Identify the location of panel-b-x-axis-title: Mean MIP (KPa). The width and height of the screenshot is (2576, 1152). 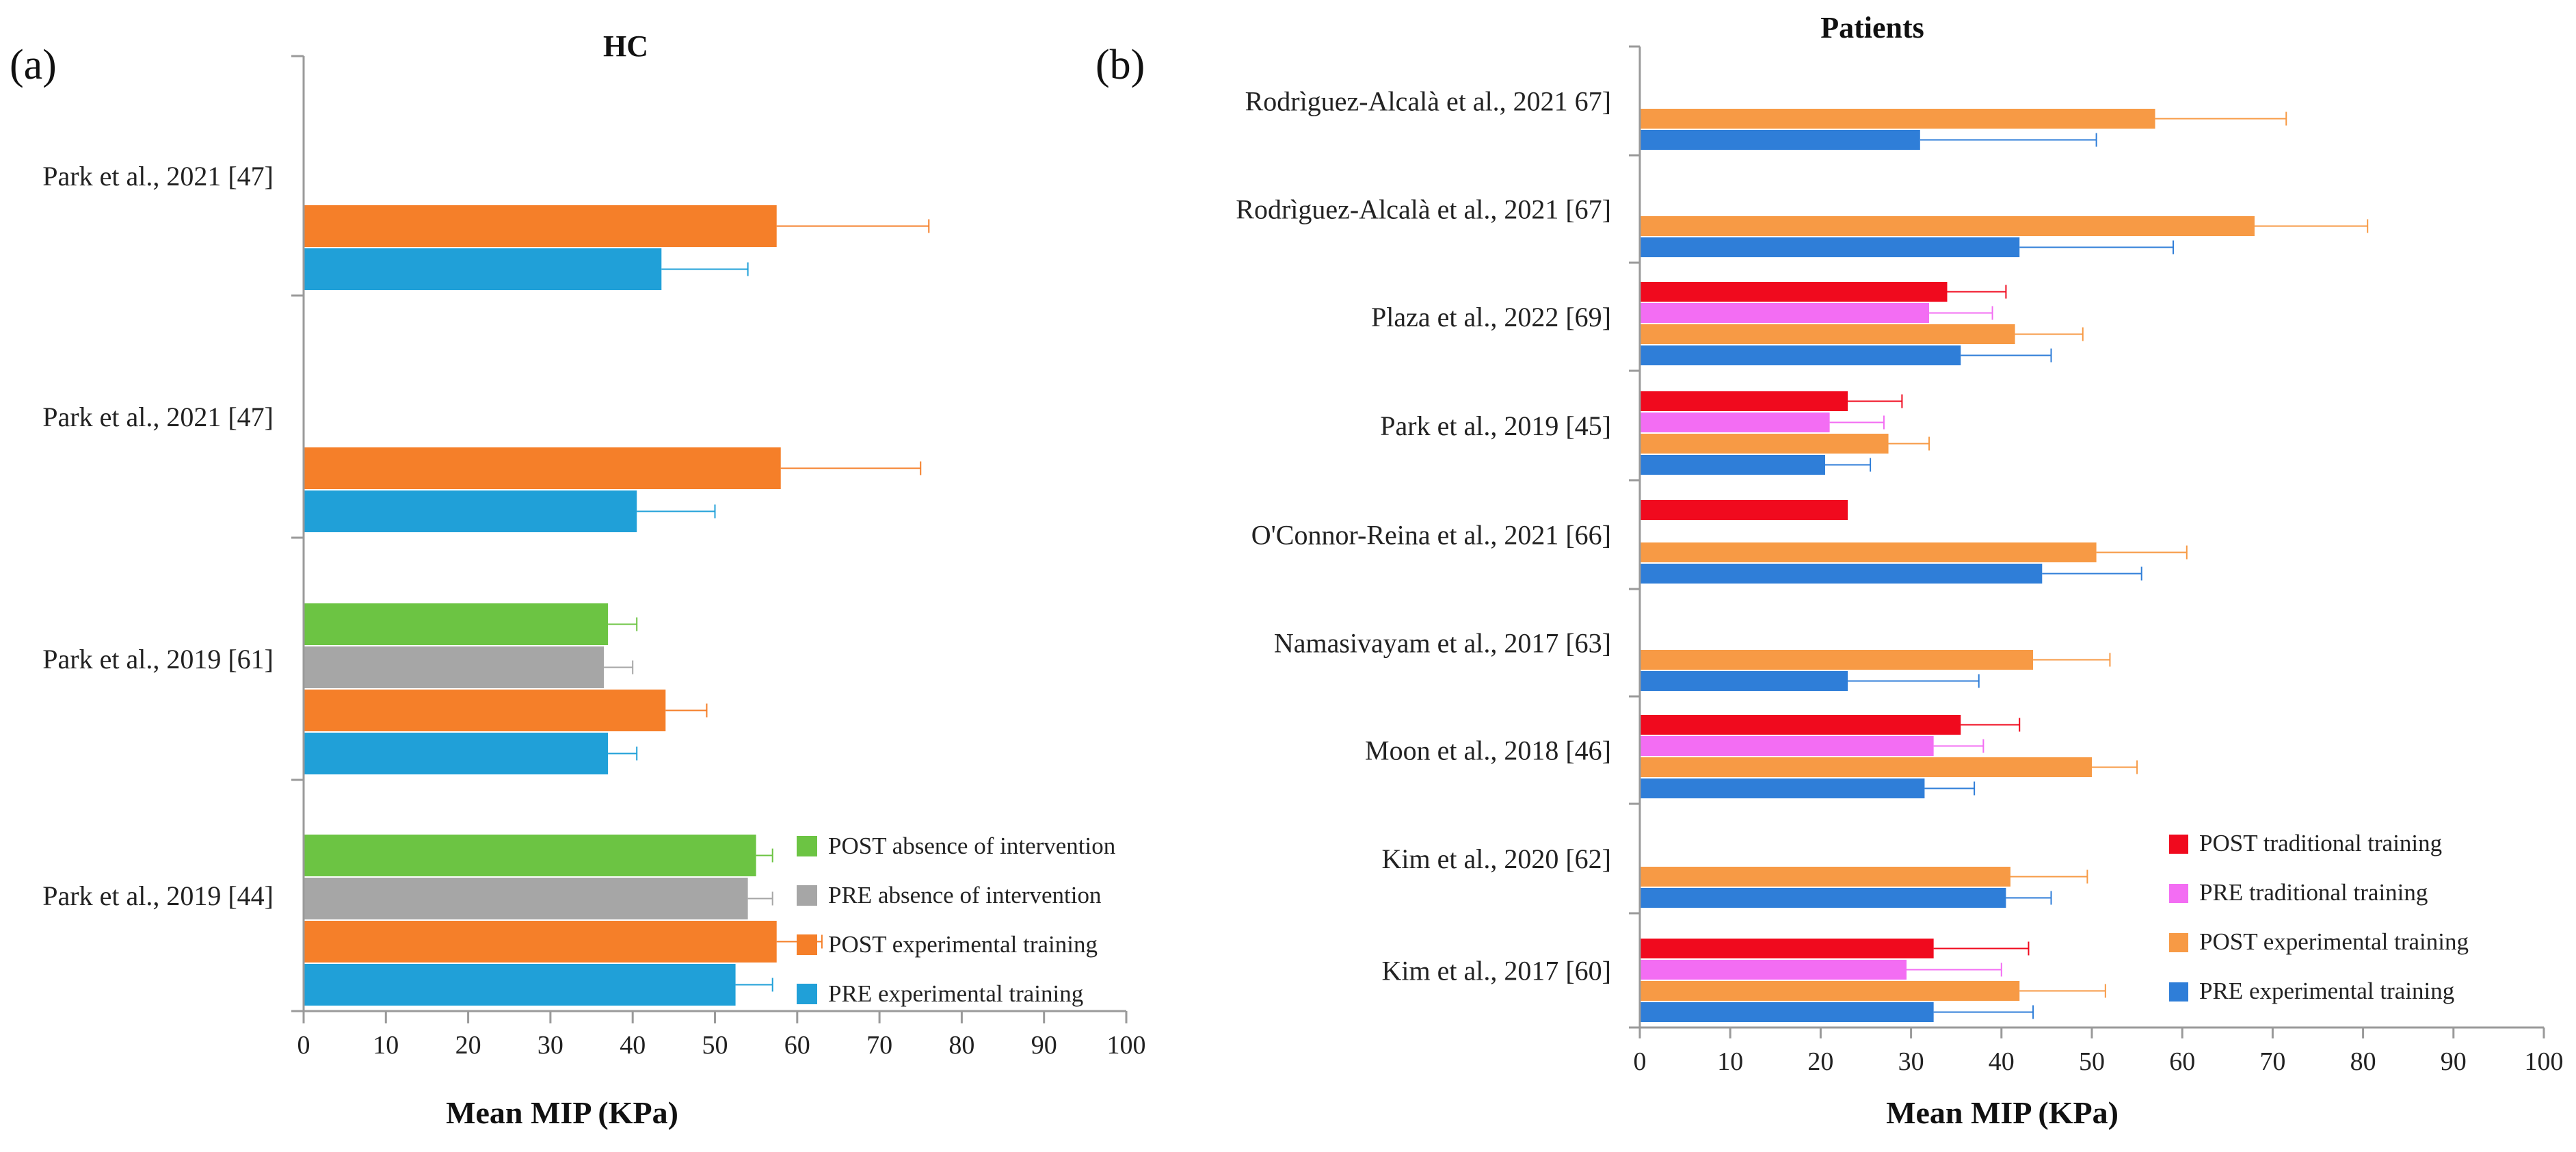
(2002, 1112).